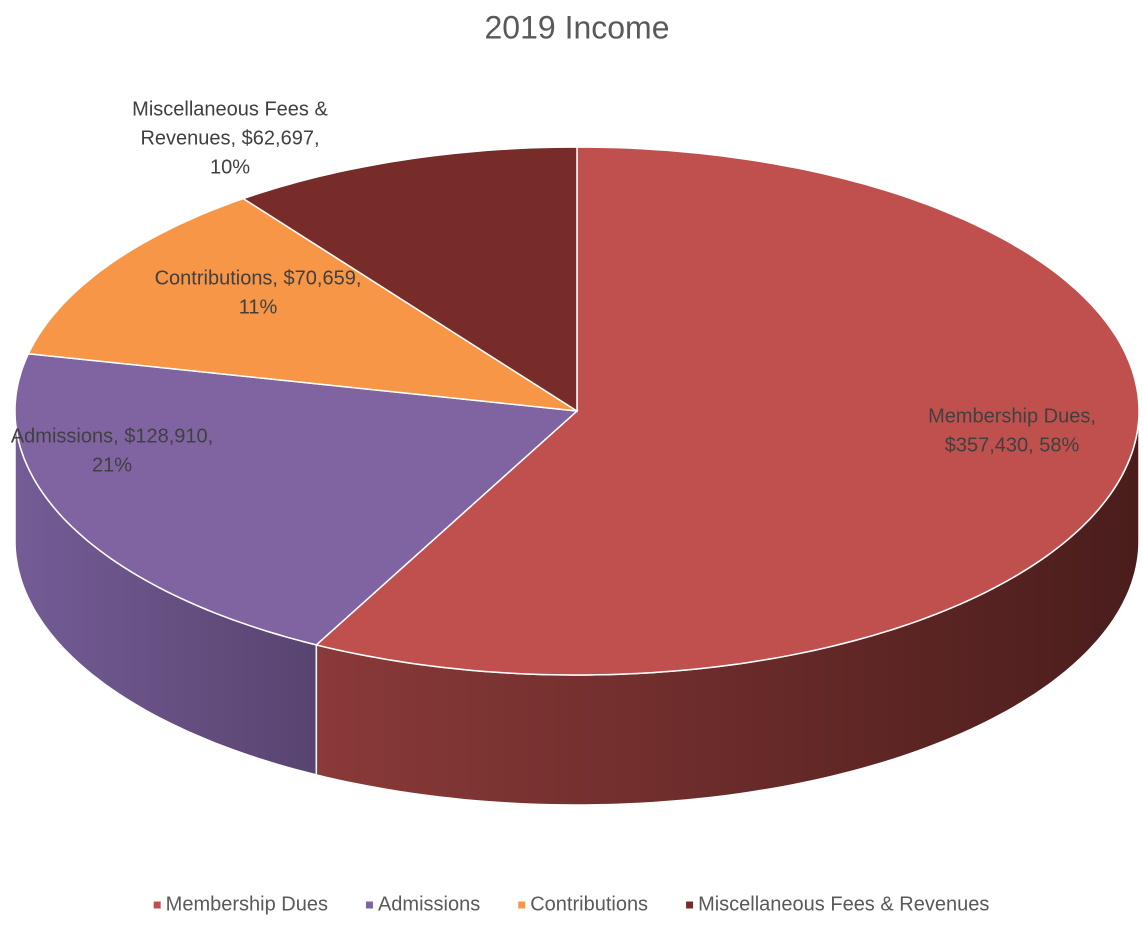 The height and width of the screenshot is (946, 1143). What do you see at coordinates (247, 904) in the screenshot?
I see `legend-label: Membership Dues` at bounding box center [247, 904].